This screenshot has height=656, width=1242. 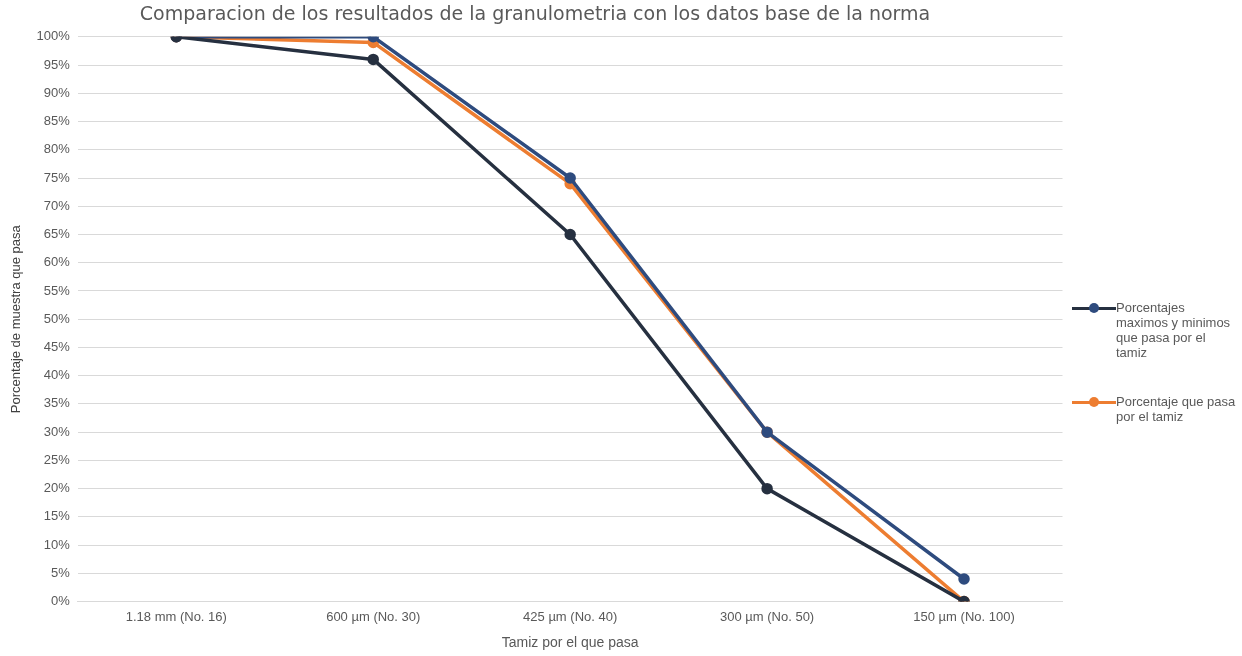 What do you see at coordinates (570, 616) in the screenshot?
I see `x-tick-label: 425 µm (No. 40)` at bounding box center [570, 616].